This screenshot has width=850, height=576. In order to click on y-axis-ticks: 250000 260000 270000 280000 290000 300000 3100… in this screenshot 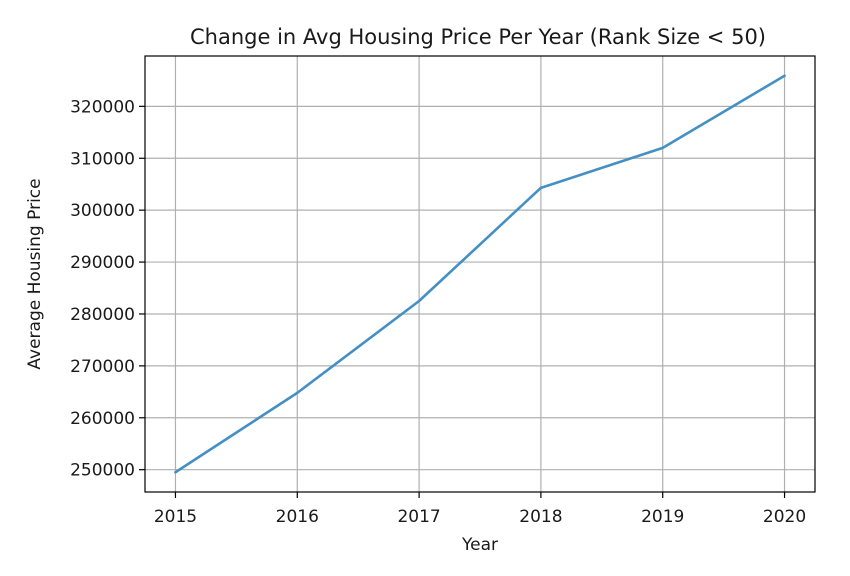, I will do `click(107, 288)`.